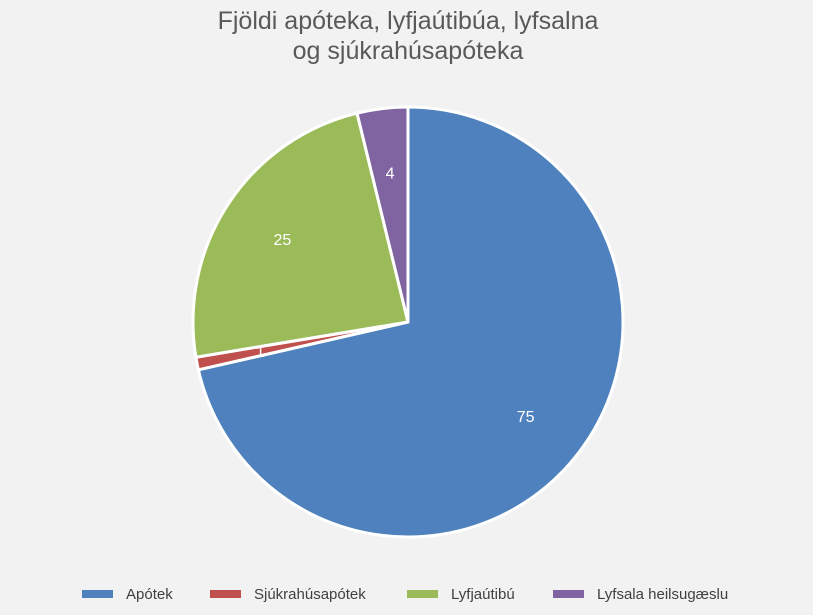 The height and width of the screenshot is (615, 813). I want to click on legend-entry-0: Apótek, so click(127, 594).